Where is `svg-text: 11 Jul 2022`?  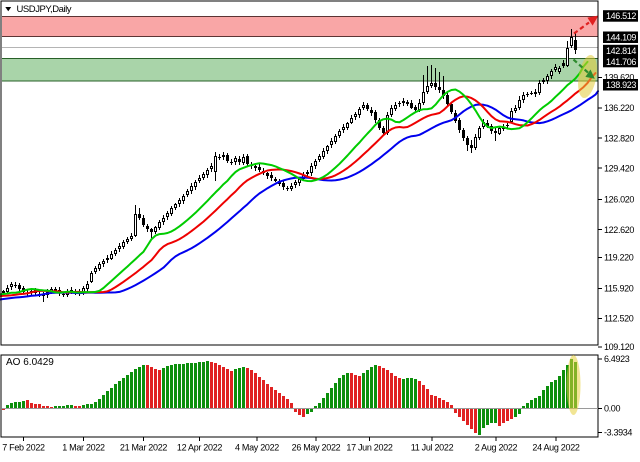
svg-text: 11 Jul 2022 is located at coordinates (432, 448).